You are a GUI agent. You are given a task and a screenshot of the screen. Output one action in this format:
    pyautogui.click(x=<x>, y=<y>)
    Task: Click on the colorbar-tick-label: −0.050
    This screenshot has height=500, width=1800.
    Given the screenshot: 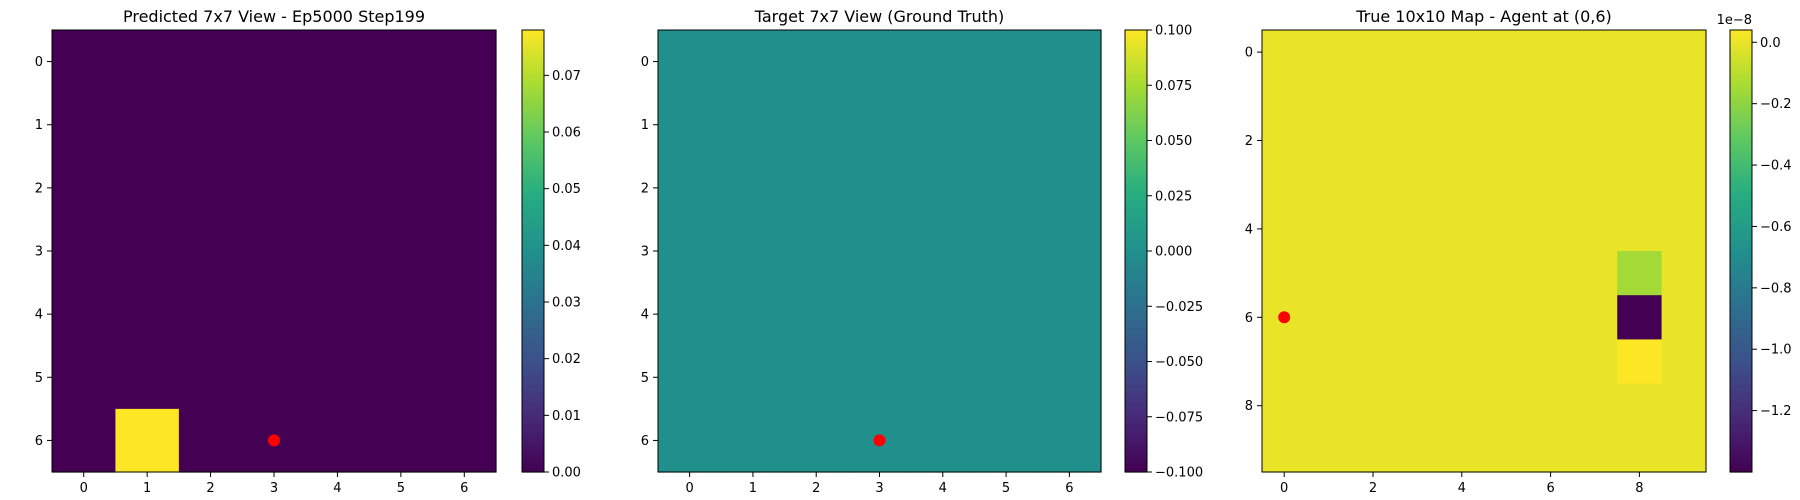 What is the action you would take?
    pyautogui.click(x=1179, y=362)
    